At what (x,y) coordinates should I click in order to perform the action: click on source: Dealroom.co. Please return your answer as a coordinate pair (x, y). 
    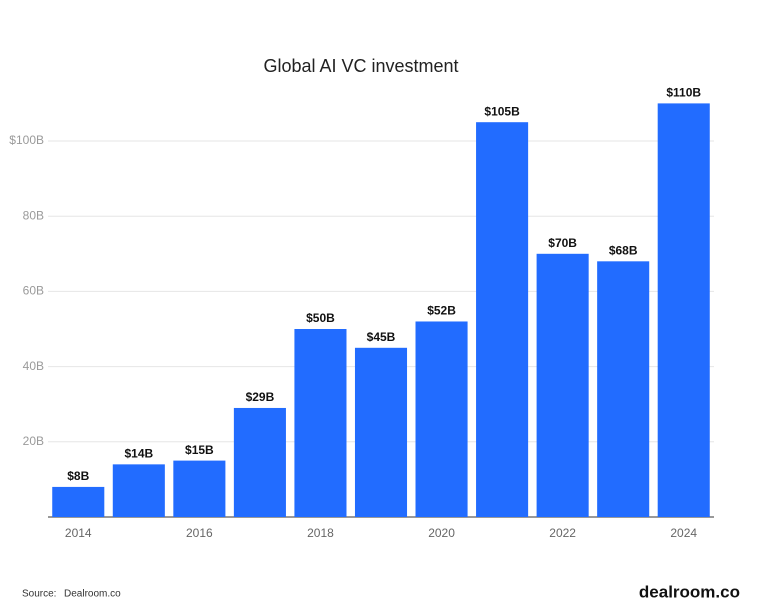
    Looking at the image, I should click on (92, 594).